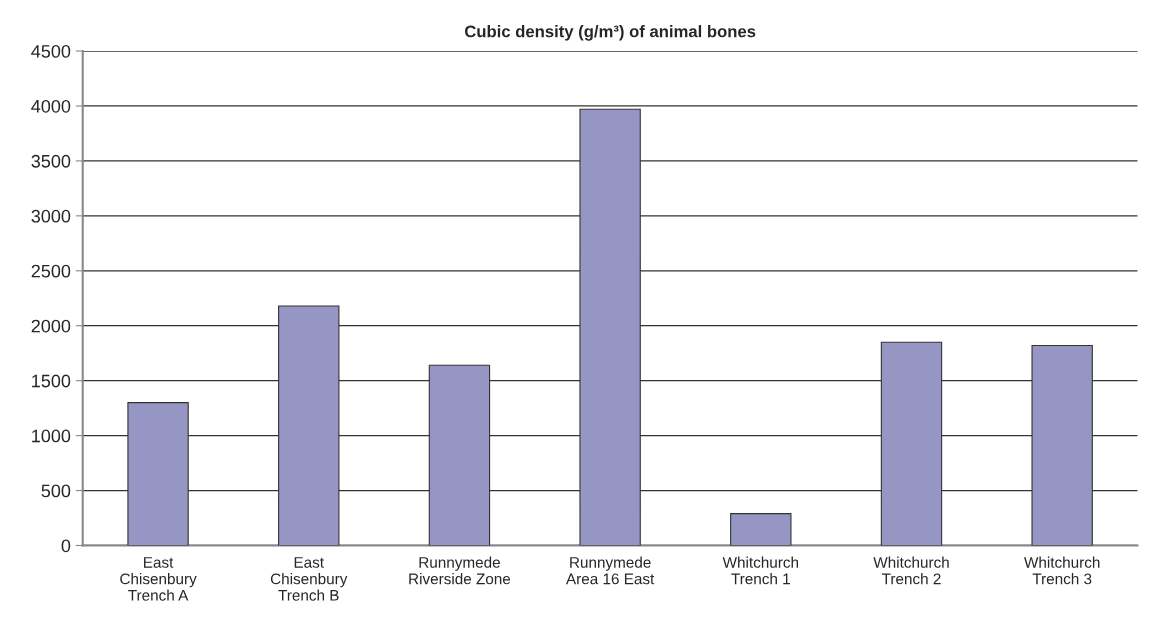  Describe the element at coordinates (56, 491) in the screenshot. I see `y-tick-label: 500` at that location.